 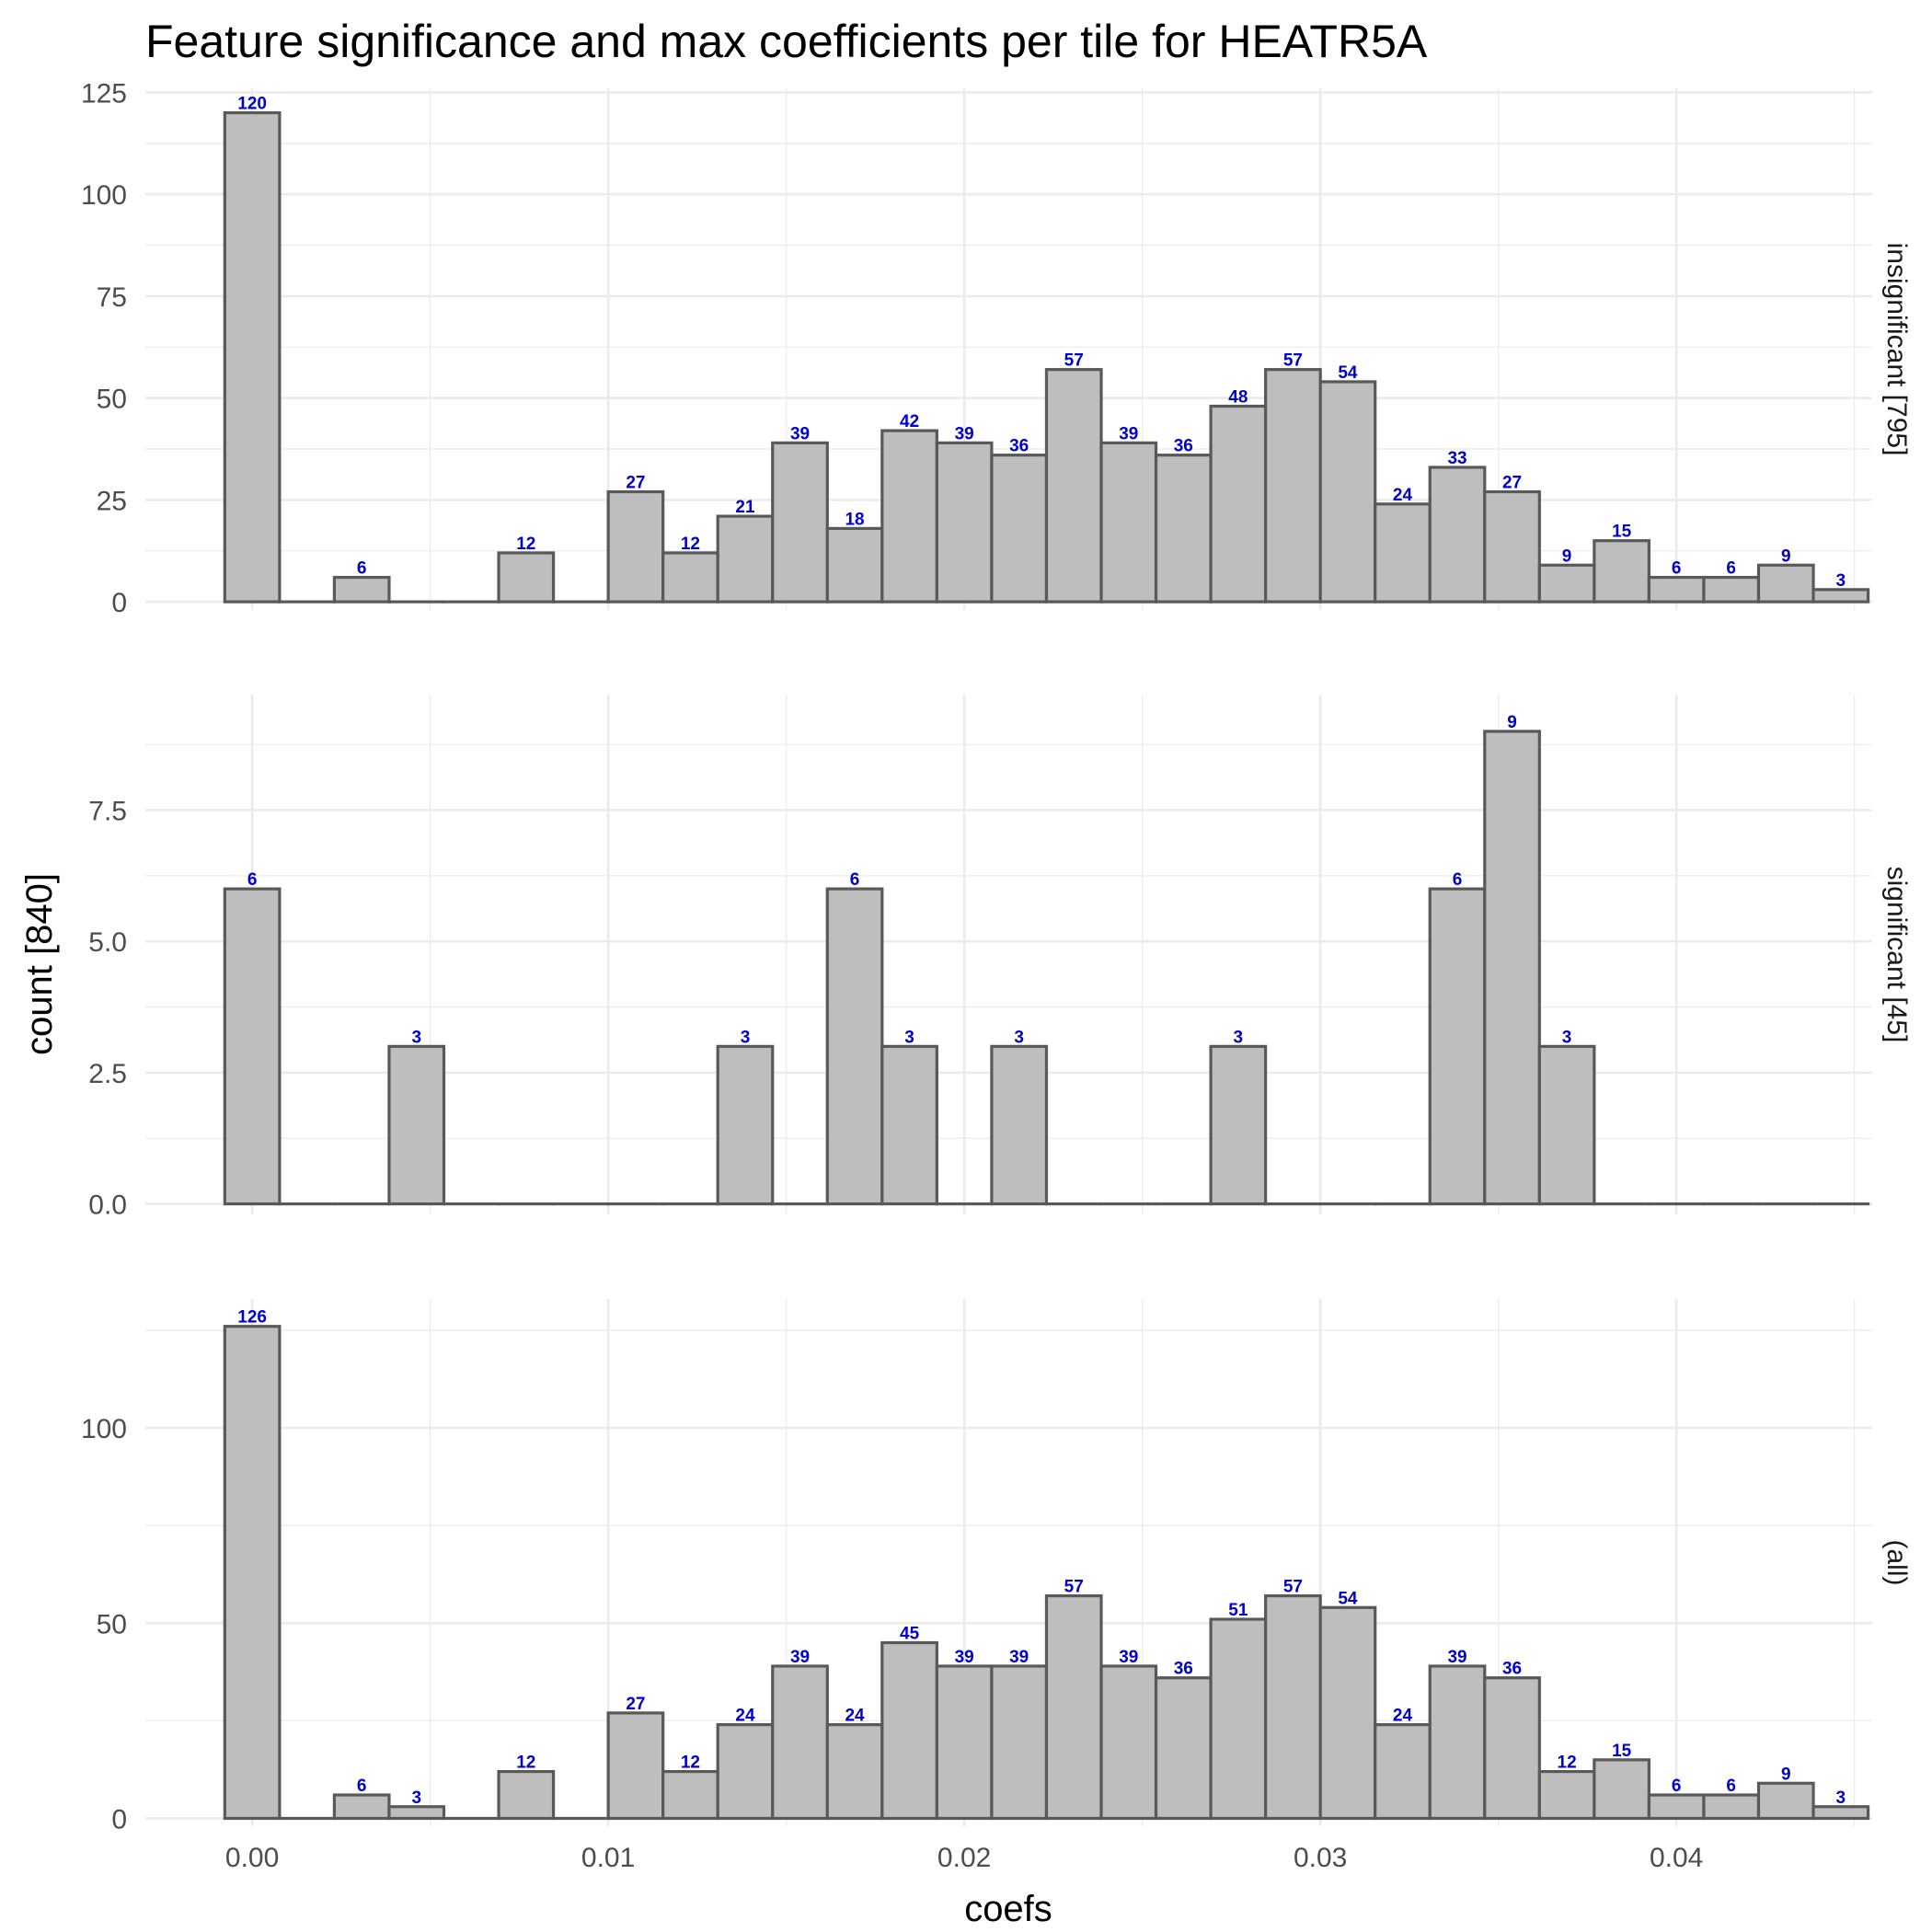 I want to click on y-tick-label: 0.0, so click(x=107, y=1205).